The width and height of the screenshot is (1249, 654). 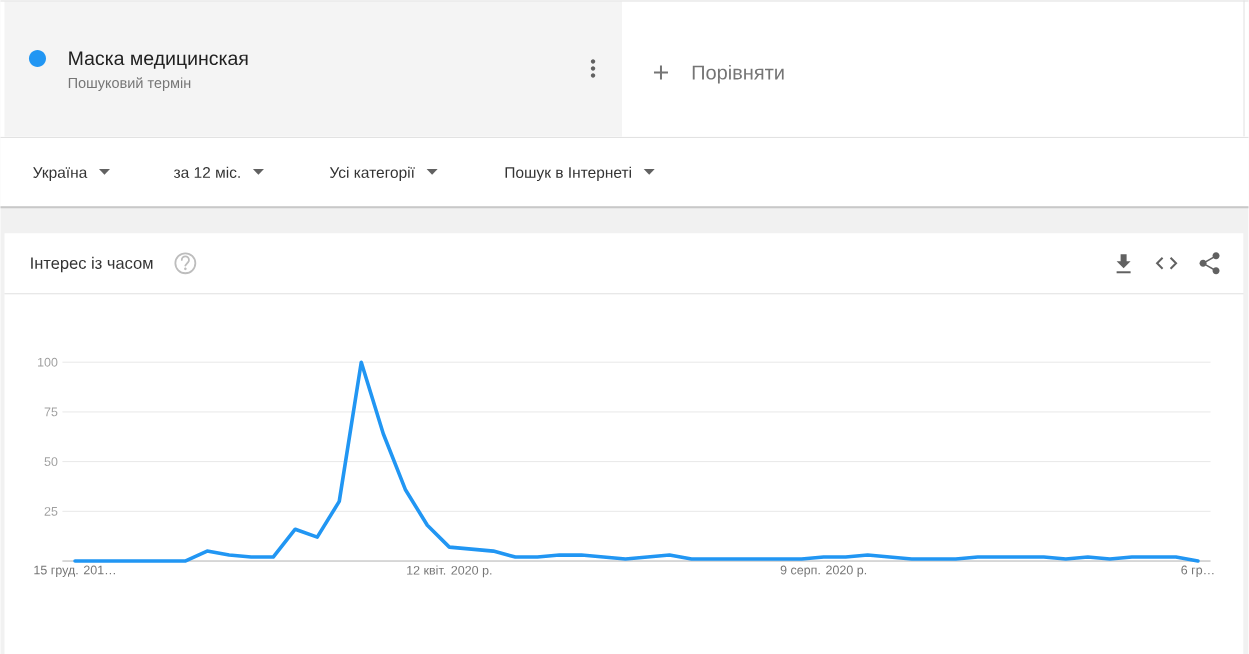 I want to click on text: Пошук в Інтернеті, so click(x=568, y=174).